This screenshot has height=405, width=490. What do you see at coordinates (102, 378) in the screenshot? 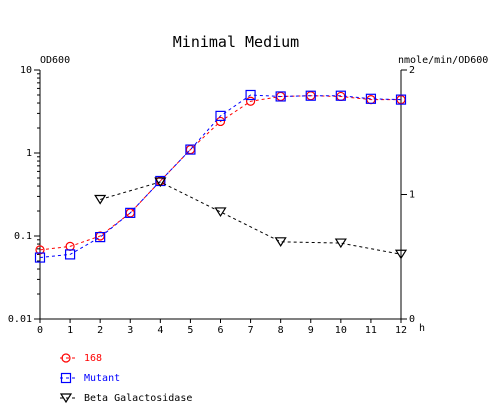
I see `legend-label: Mutant` at bounding box center [102, 378].